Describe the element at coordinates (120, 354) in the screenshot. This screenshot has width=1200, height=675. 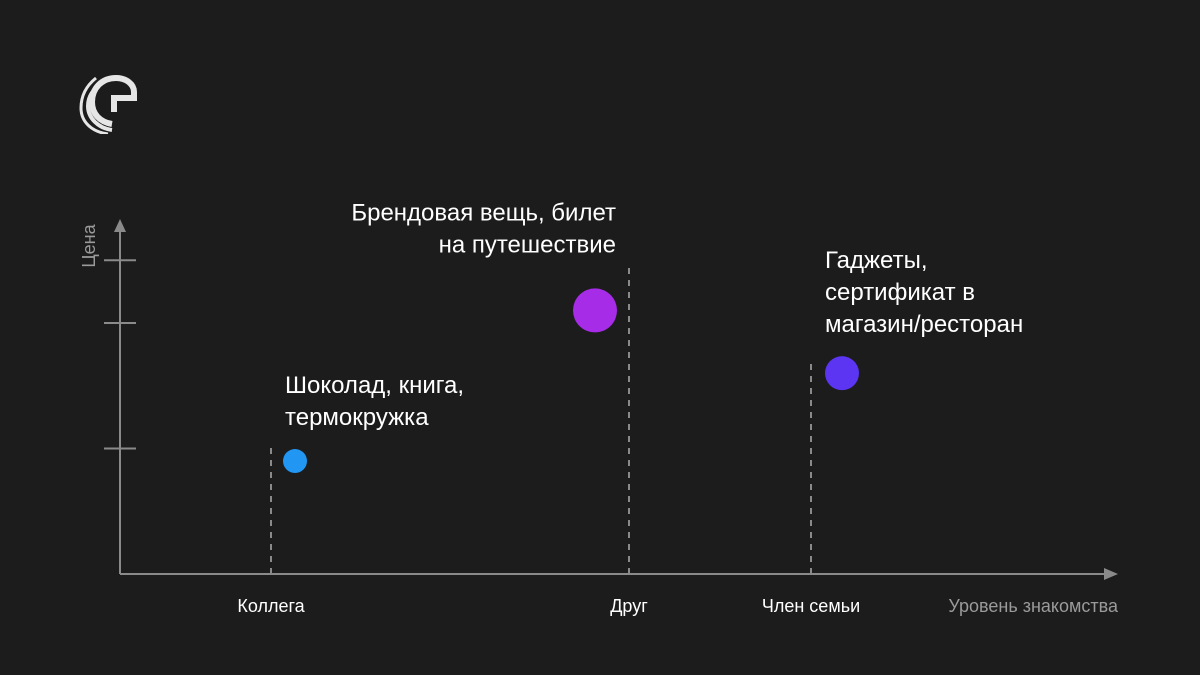
I see `y-ticks` at that location.